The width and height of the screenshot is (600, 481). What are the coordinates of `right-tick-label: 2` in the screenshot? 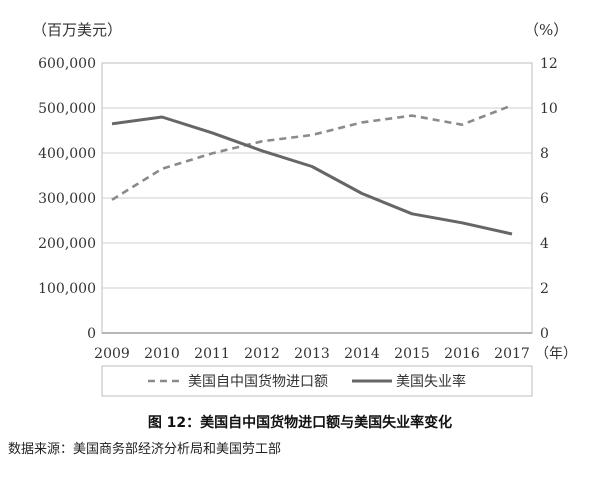 It's located at (544, 289).